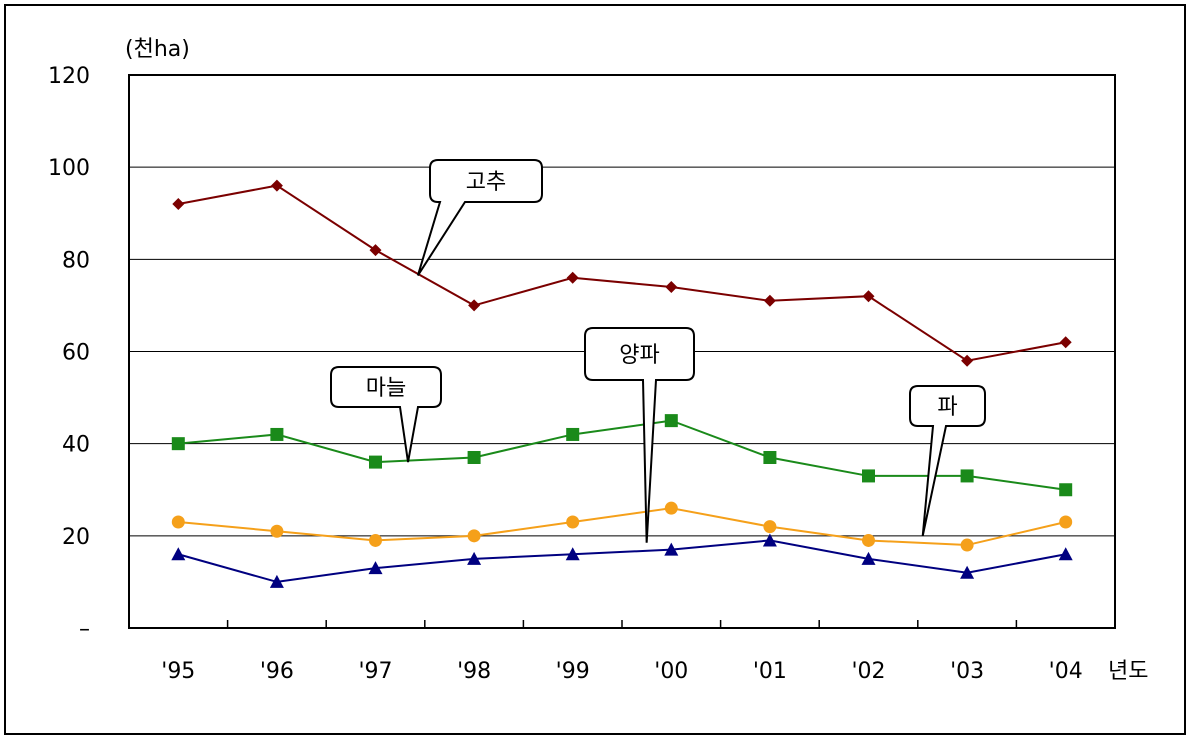 The height and width of the screenshot is (740, 1194). Describe the element at coordinates (621, 671) in the screenshot. I see `x-axis-labels: '95 '96 '97 '98 '99 '00 '01 '02 '03 '04` at that location.